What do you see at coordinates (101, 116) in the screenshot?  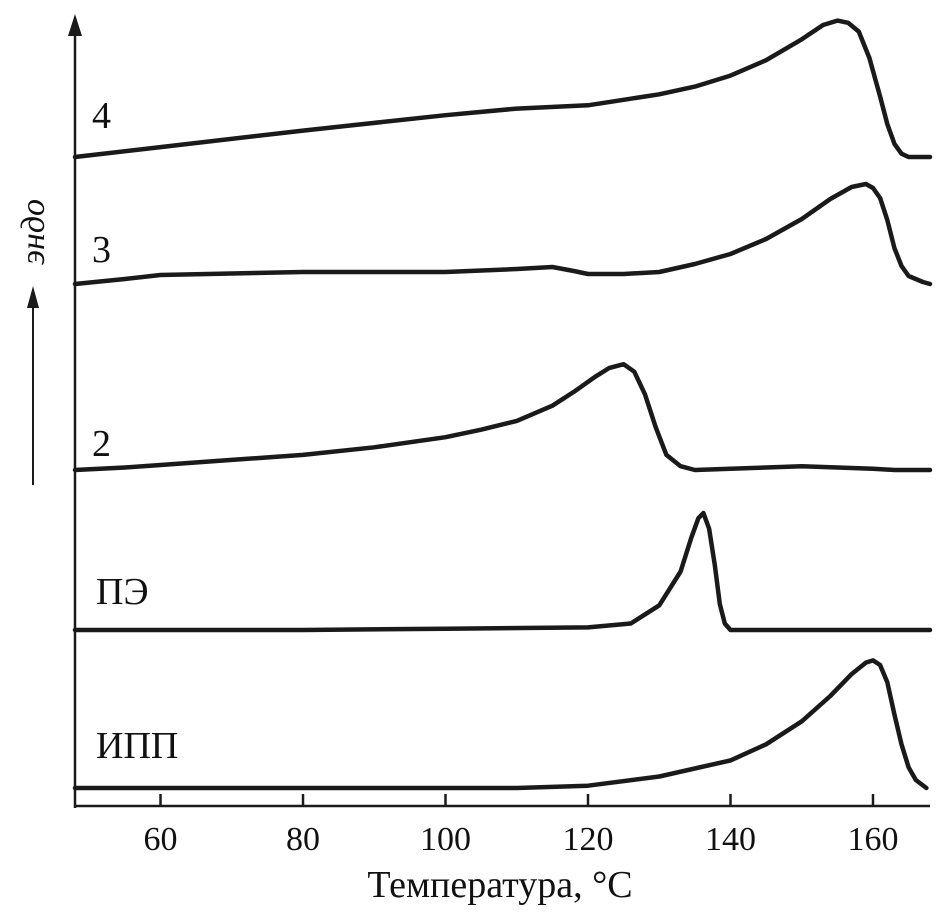 I see `curve-label: 4` at bounding box center [101, 116].